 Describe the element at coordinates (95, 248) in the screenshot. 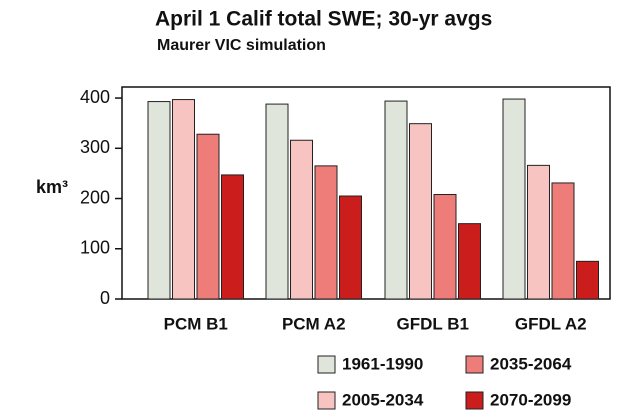

I see `y-tick-label: 100` at that location.